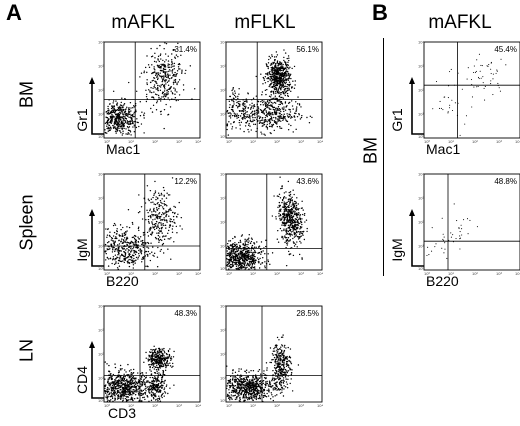  What do you see at coordinates (253, 141) in the screenshot?
I see `x-tick-label: 10¹` at bounding box center [253, 141].